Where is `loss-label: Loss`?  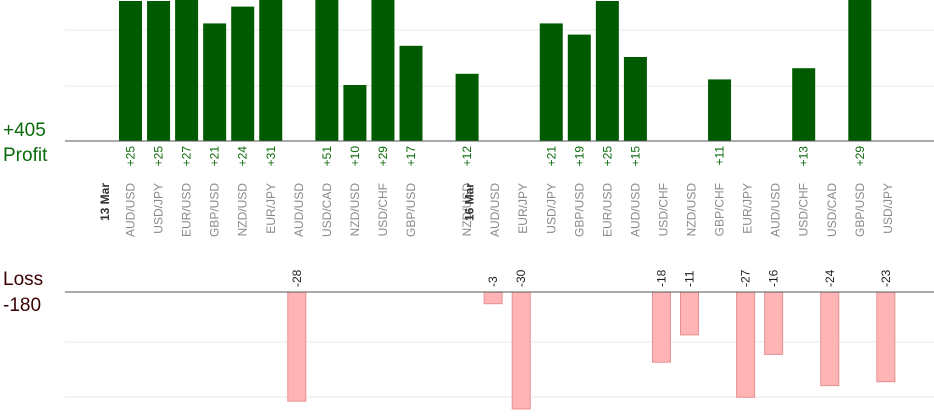
loss-label: Loss is located at coordinates (23, 279).